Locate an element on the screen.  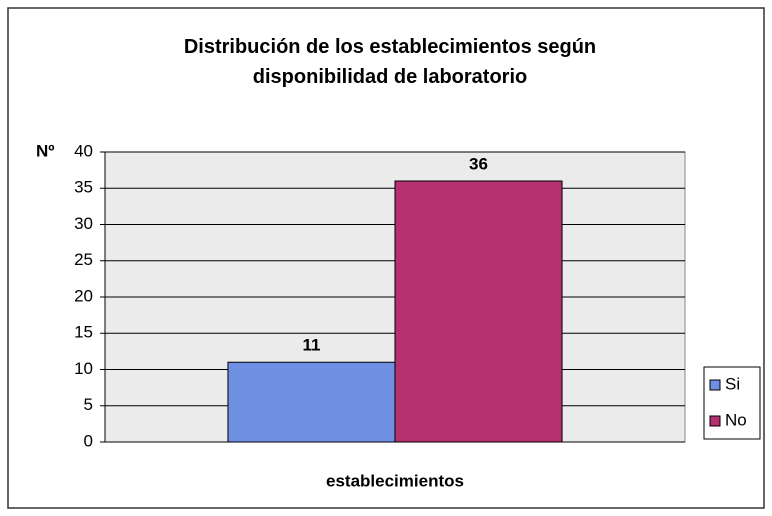
y-tick-label: 15 is located at coordinates (83, 332).